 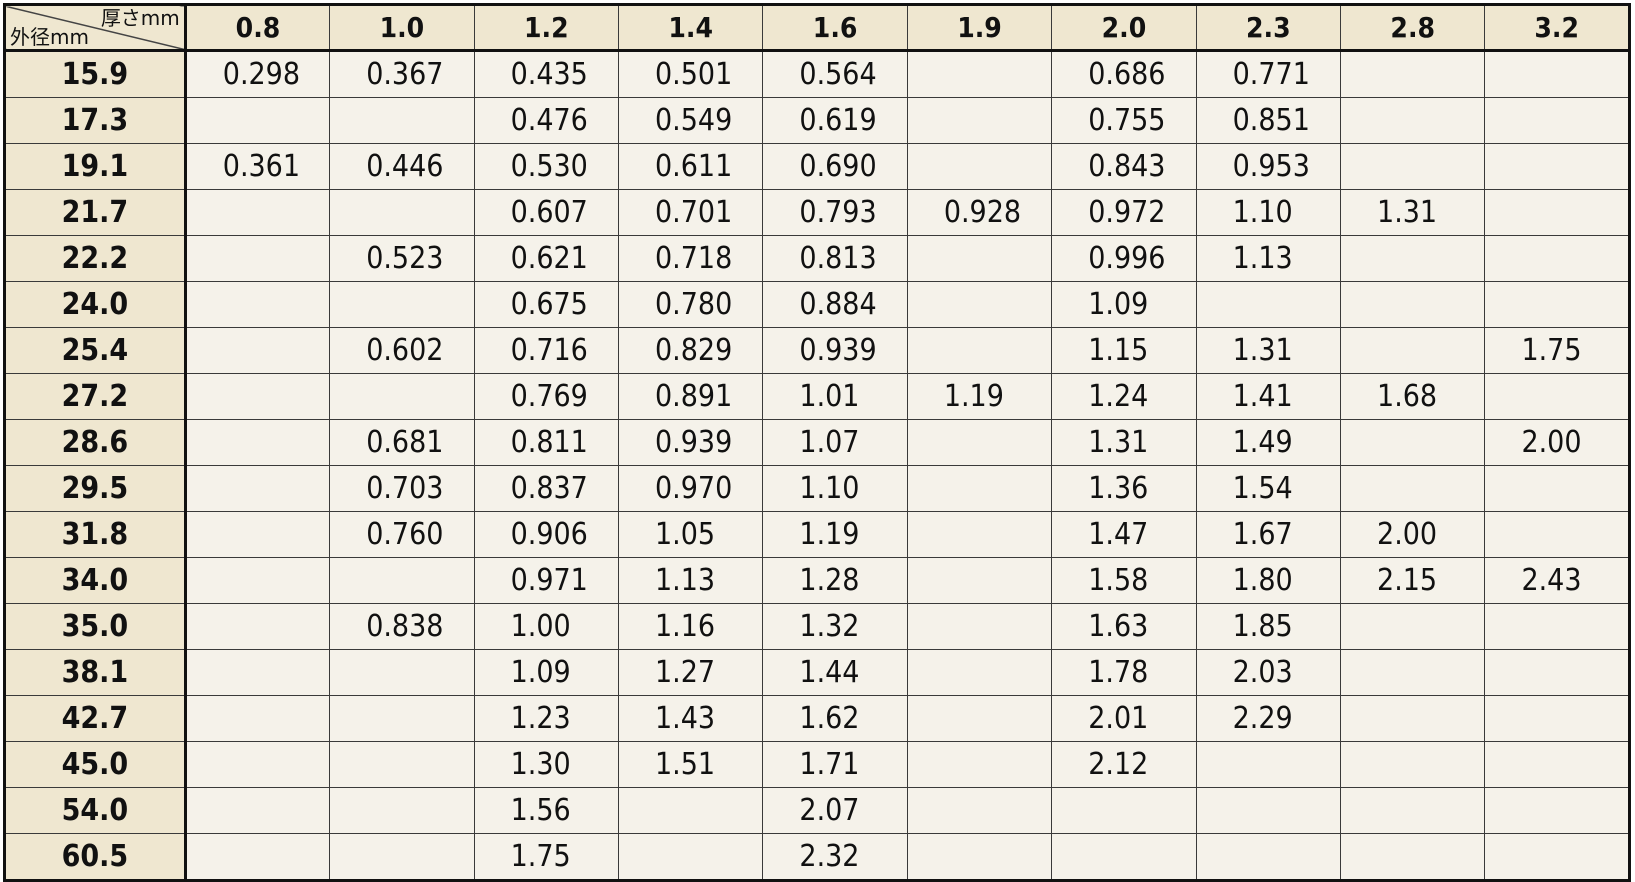 I want to click on table-row: 19.1 0.361 0.446 0.530 0.611 0.690 0.843 0.953, so click(x=817, y=166).